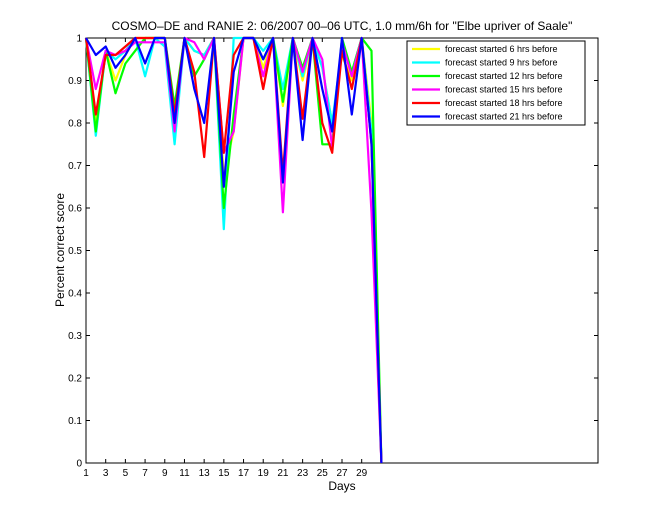 This screenshot has height=520, width=660. I want to click on x-tick-label: 17, so click(244, 473).